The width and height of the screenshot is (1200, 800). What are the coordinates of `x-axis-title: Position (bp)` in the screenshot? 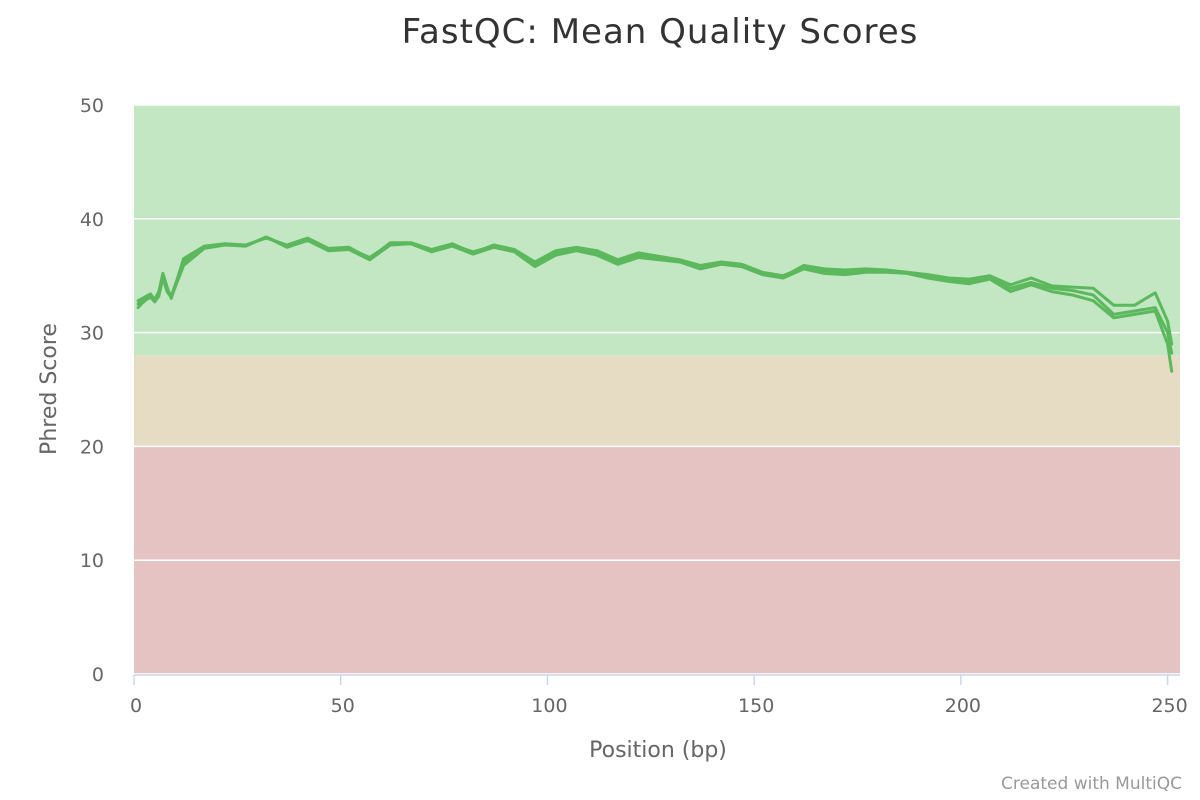 It's located at (658, 750).